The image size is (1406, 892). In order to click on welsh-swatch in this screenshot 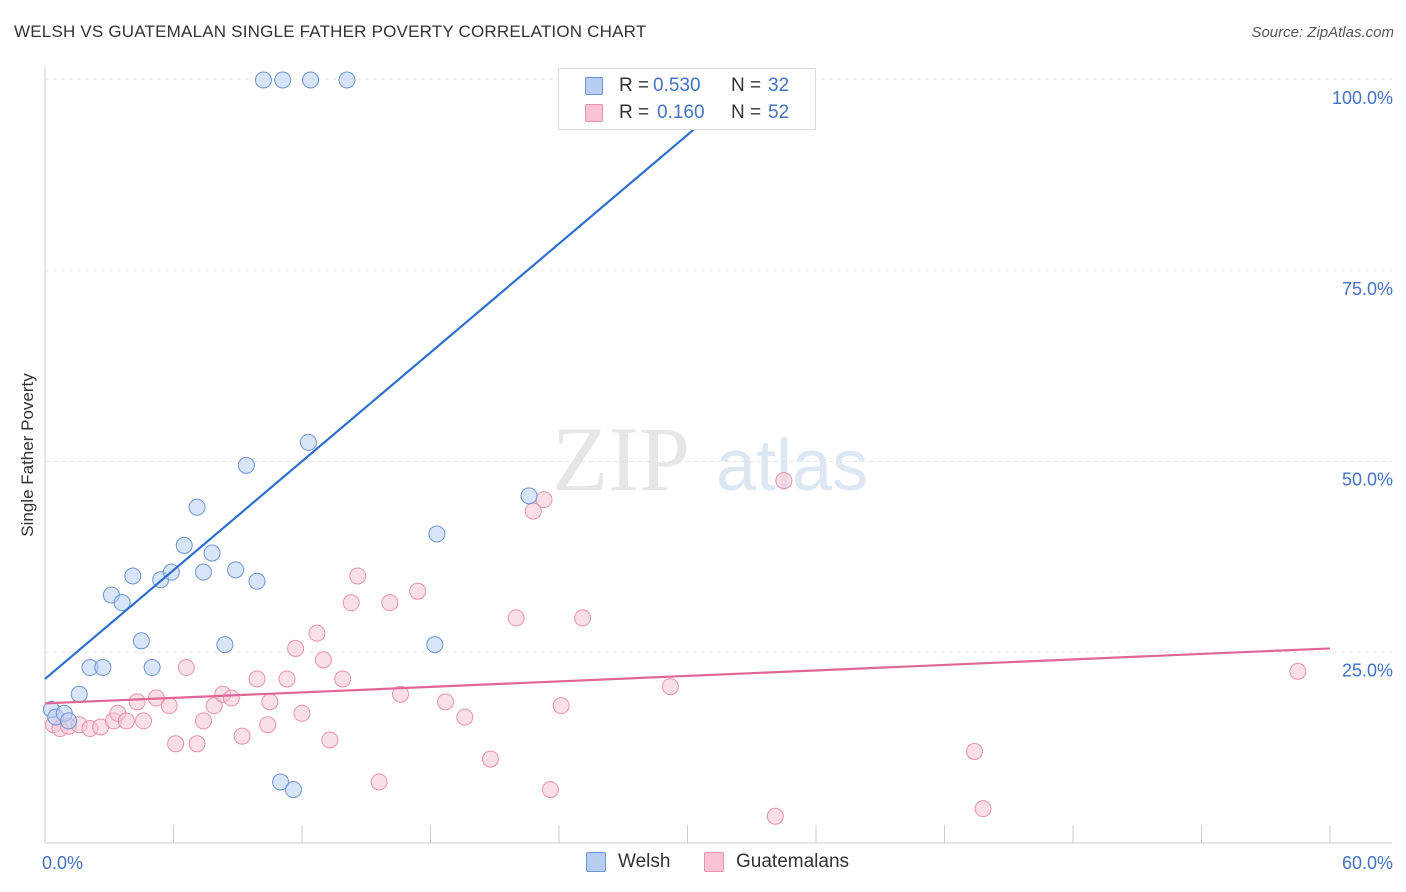, I will do `click(594, 86)`.